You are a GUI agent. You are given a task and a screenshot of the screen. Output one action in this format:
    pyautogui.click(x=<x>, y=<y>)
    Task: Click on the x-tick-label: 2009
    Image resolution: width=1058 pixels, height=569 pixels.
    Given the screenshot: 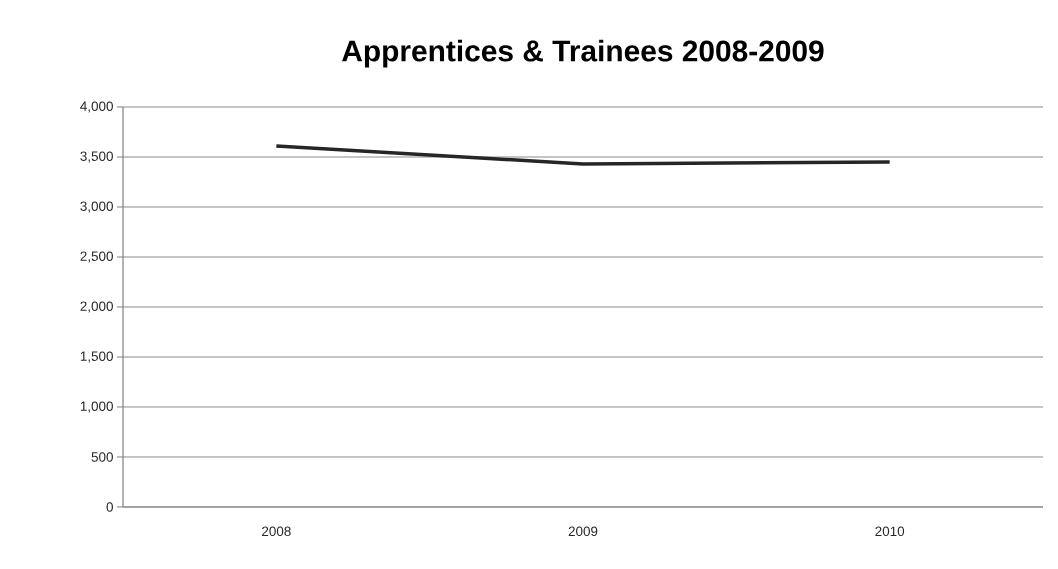 What is the action you would take?
    pyautogui.click(x=583, y=531)
    